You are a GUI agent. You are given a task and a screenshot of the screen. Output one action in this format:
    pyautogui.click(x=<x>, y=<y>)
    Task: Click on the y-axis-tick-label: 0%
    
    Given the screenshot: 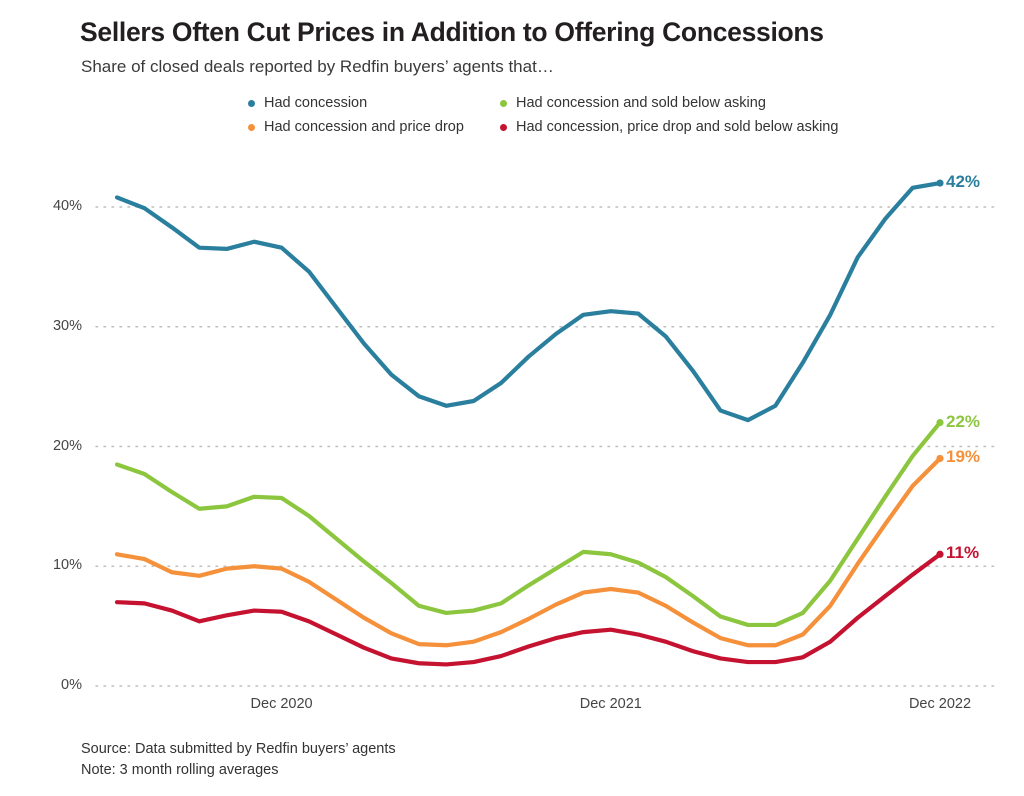 What is the action you would take?
    pyautogui.click(x=71, y=685)
    